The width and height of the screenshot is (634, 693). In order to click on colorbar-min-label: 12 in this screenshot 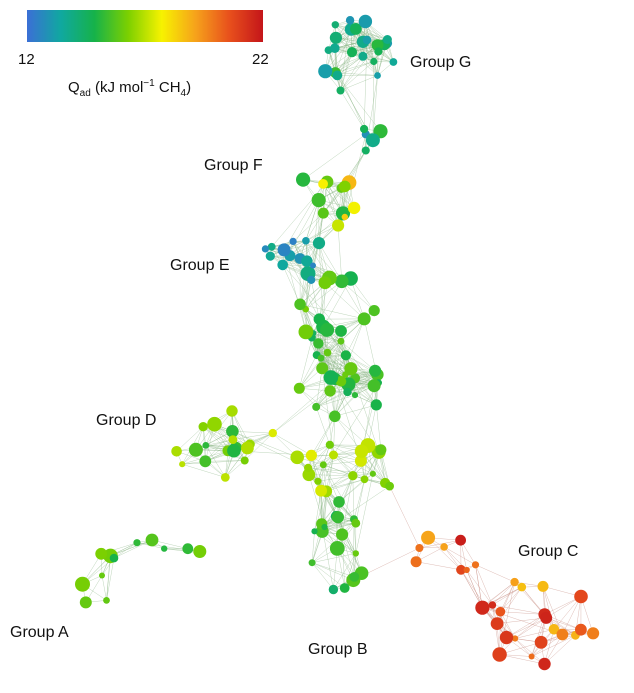, I will do `click(26, 59)`.